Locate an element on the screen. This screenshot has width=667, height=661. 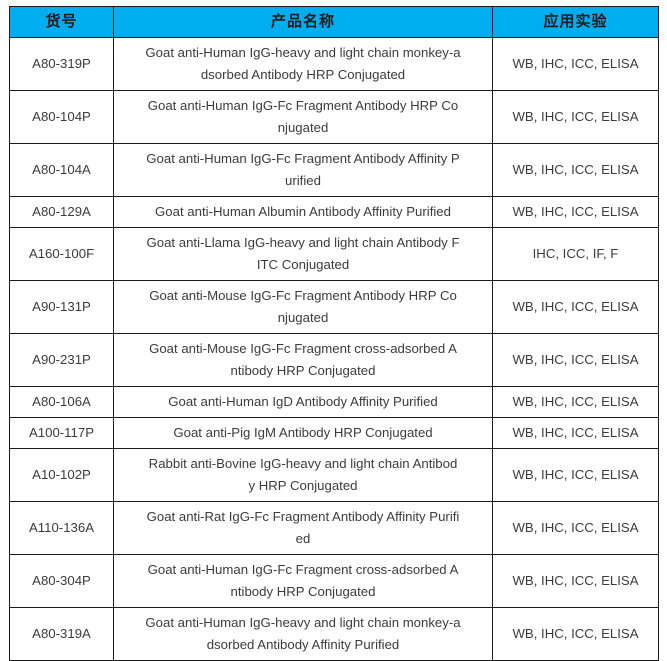
cell-catalog-number: A100-117P is located at coordinates (61, 433).